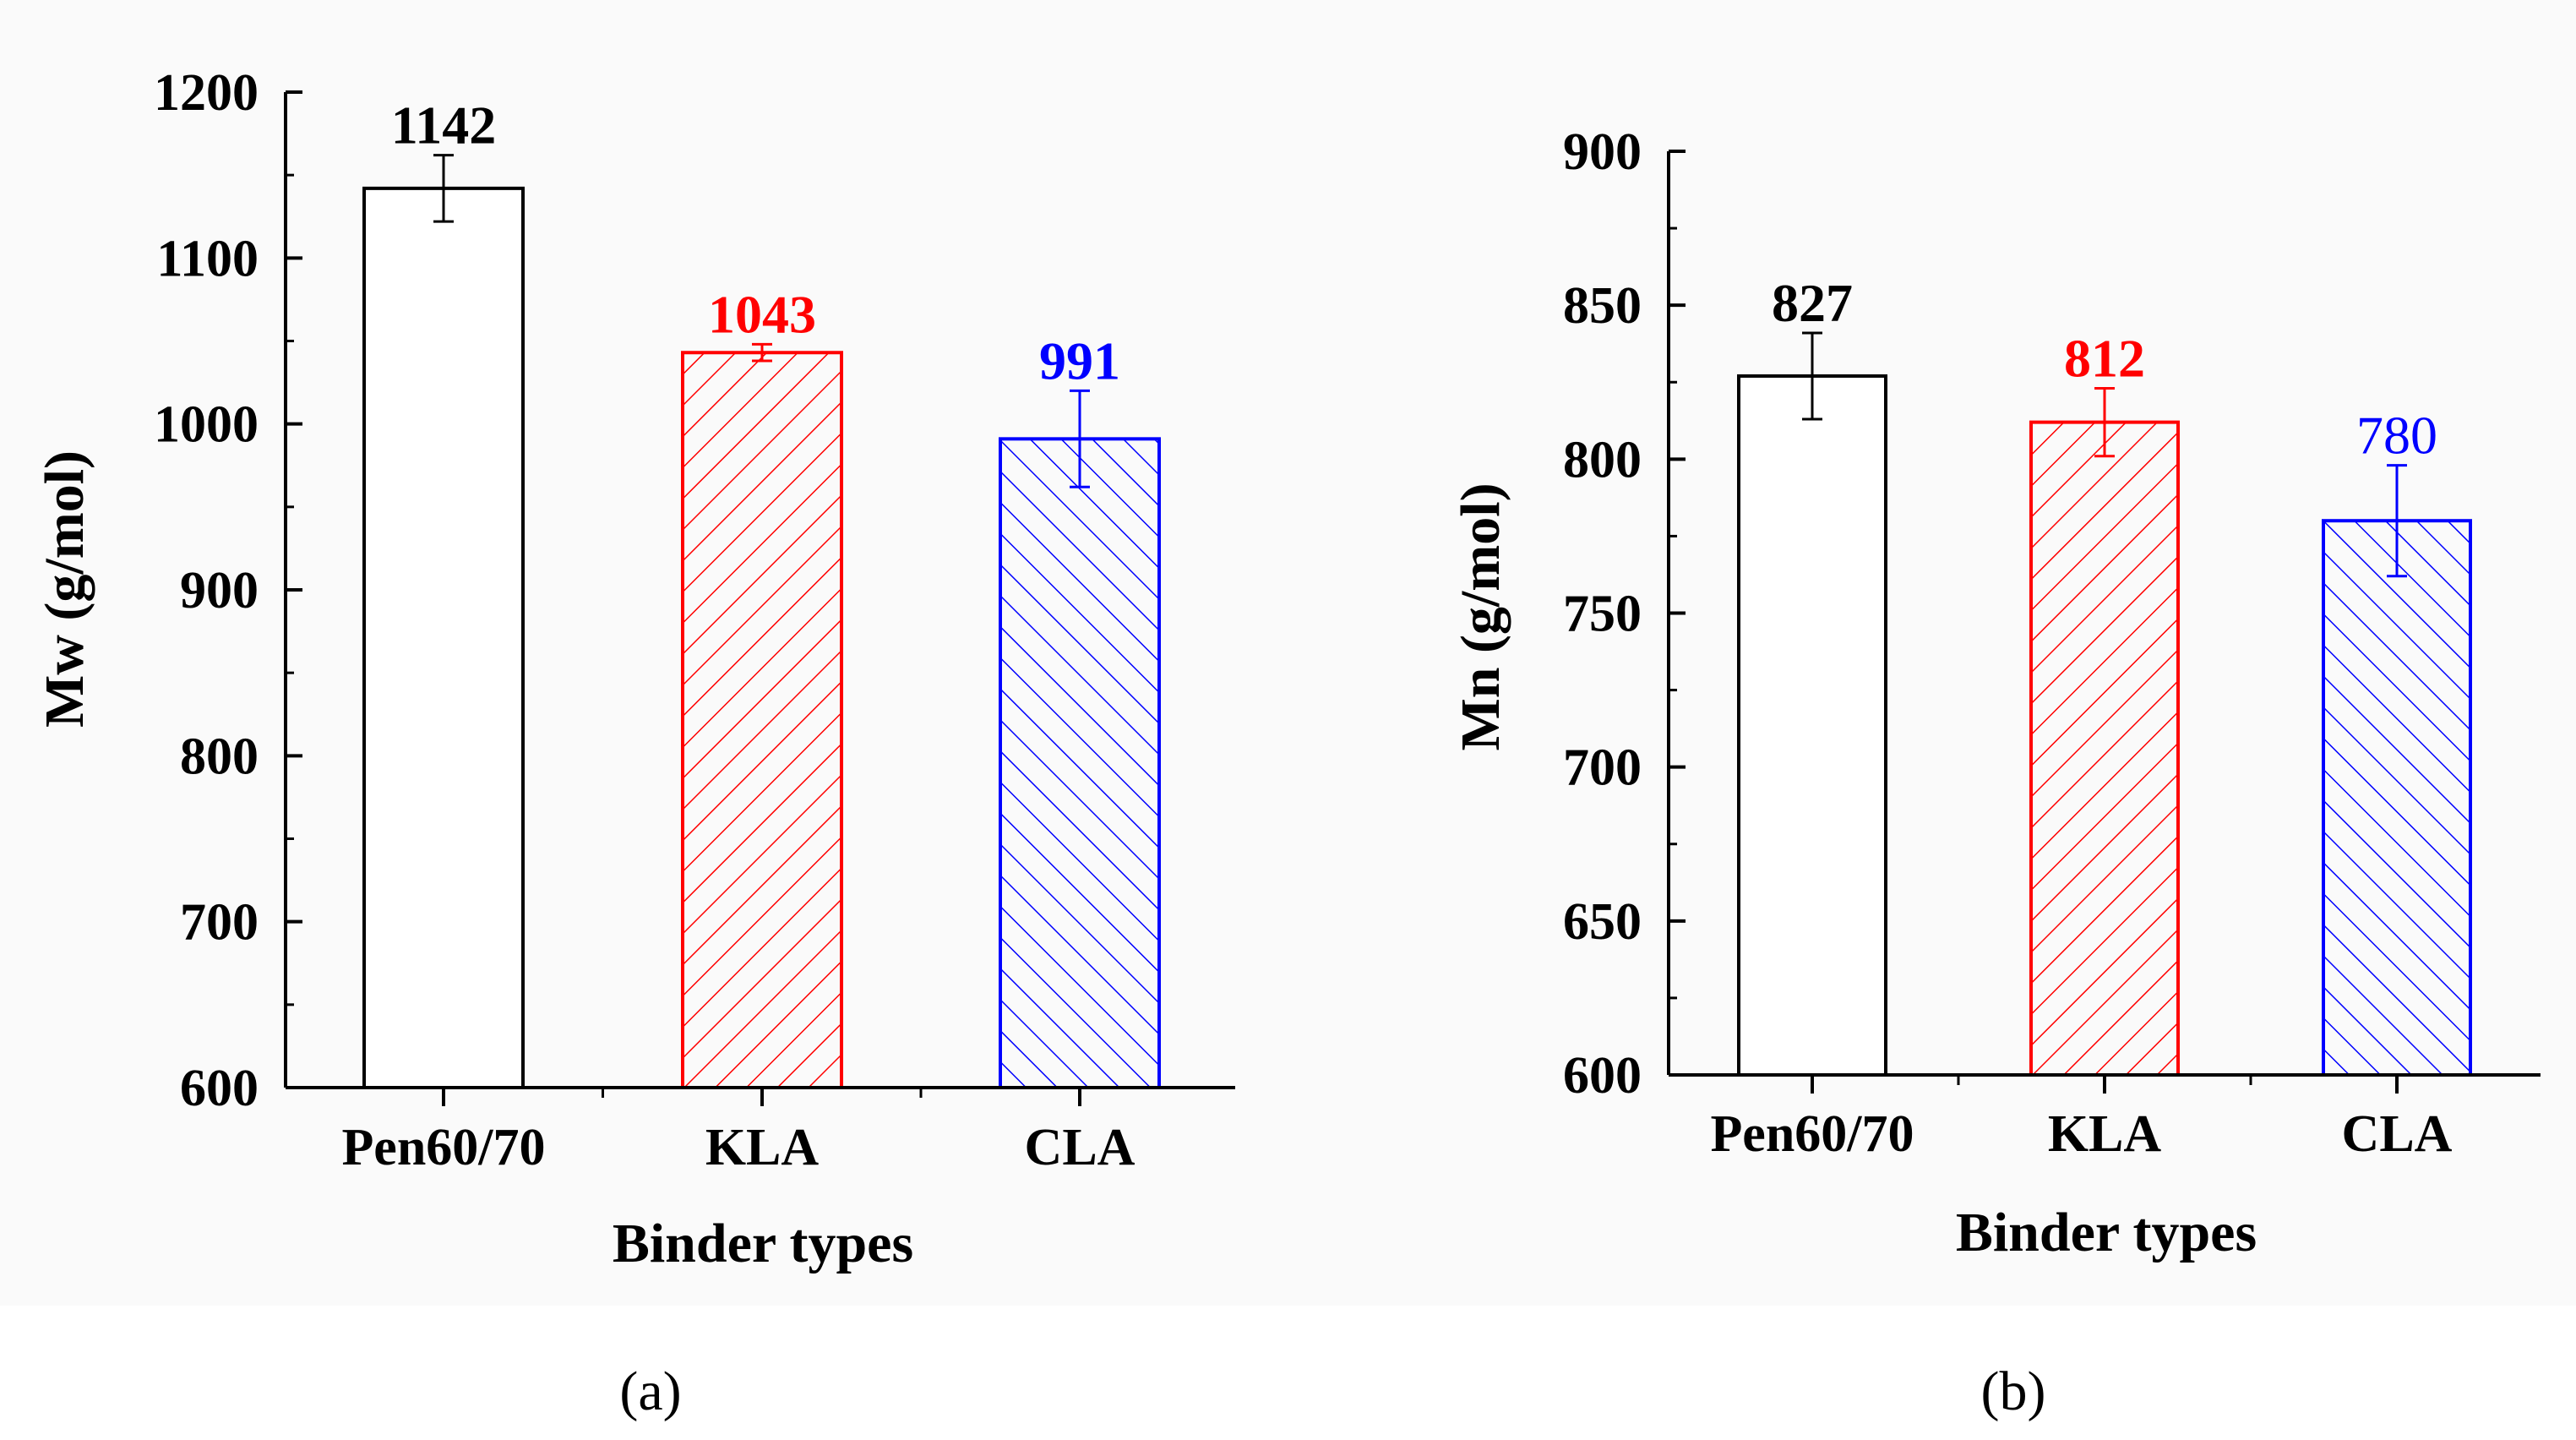 This screenshot has height=1440, width=2576. What do you see at coordinates (2013, 1391) in the screenshot?
I see `chart-b-panel-label: (b)` at bounding box center [2013, 1391].